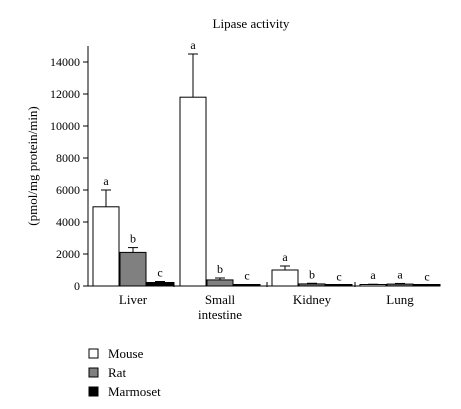 Image resolution: width=461 pixels, height=409 pixels. I want to click on category-label: intestine, so click(220, 314).